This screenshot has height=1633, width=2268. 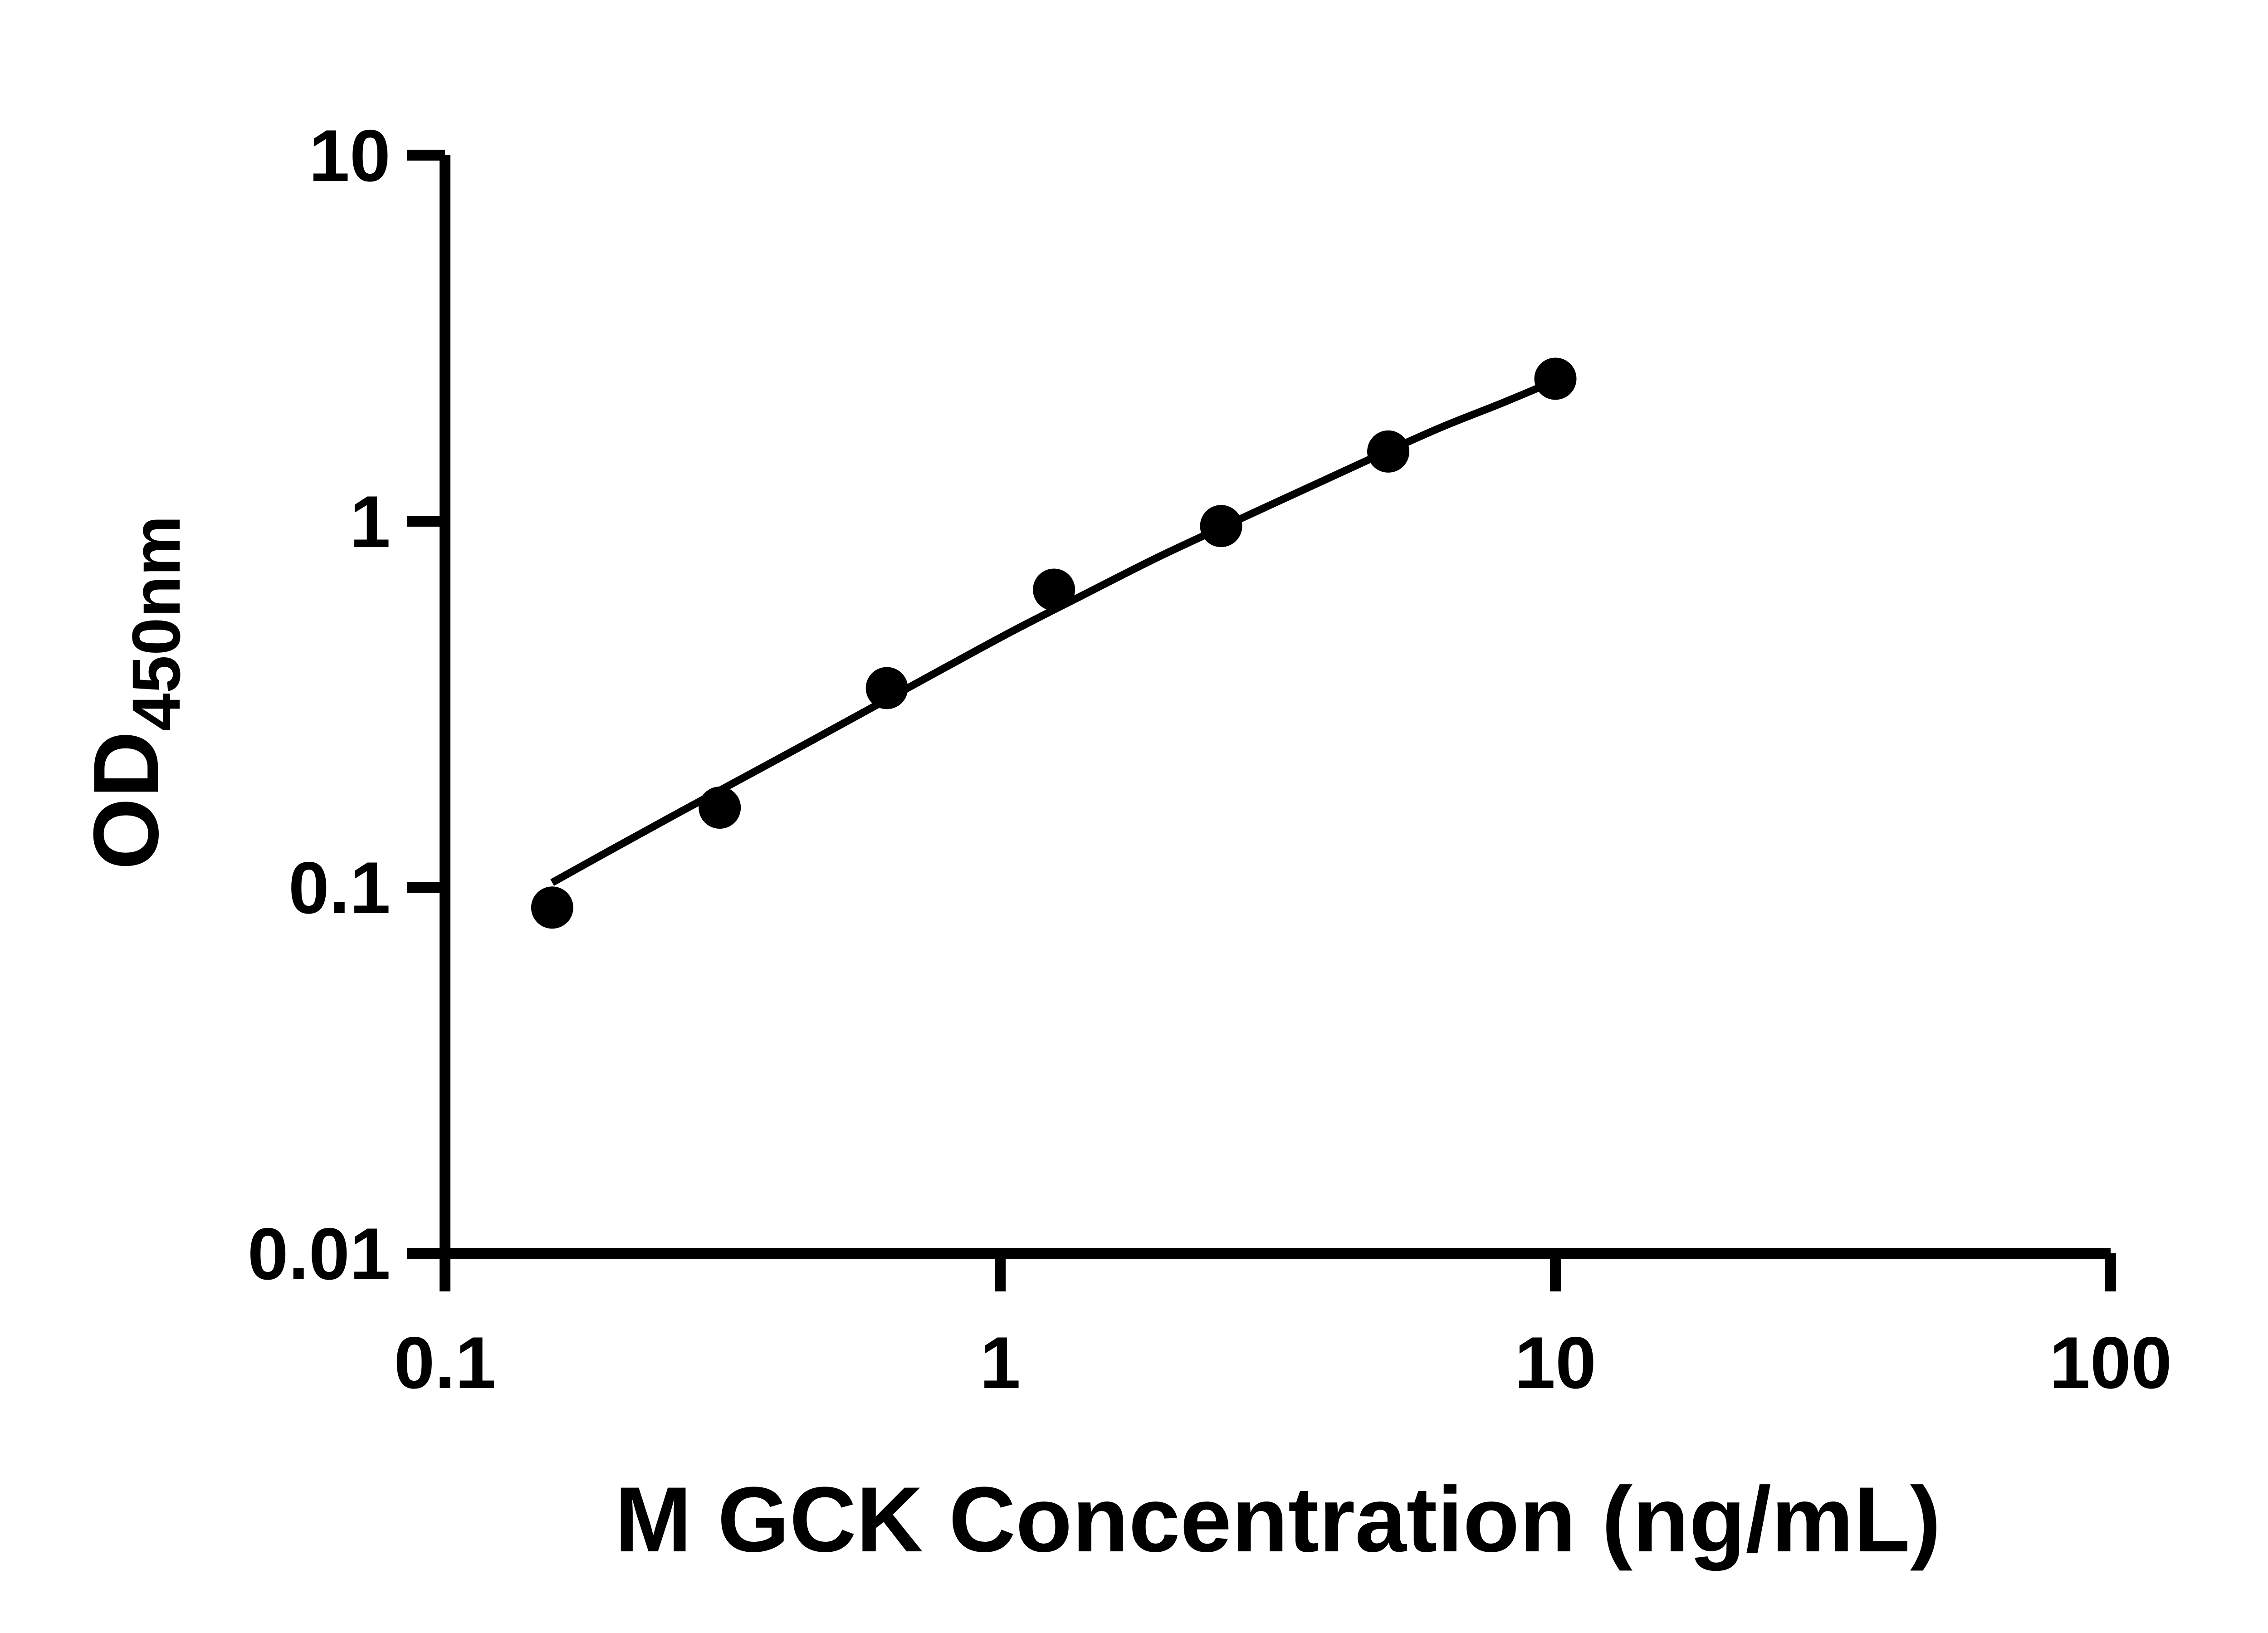 I want to click on x-axis-title: M GCK Concentration (ng/mL), so click(x=1278, y=1519).